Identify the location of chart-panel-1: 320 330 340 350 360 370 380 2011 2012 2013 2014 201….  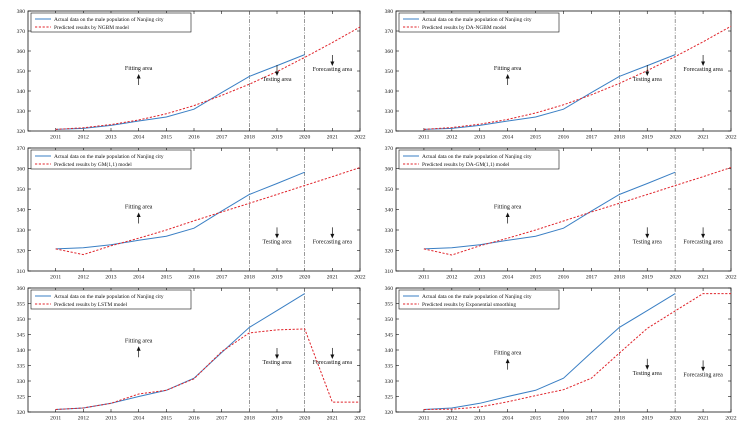
(191, 74).